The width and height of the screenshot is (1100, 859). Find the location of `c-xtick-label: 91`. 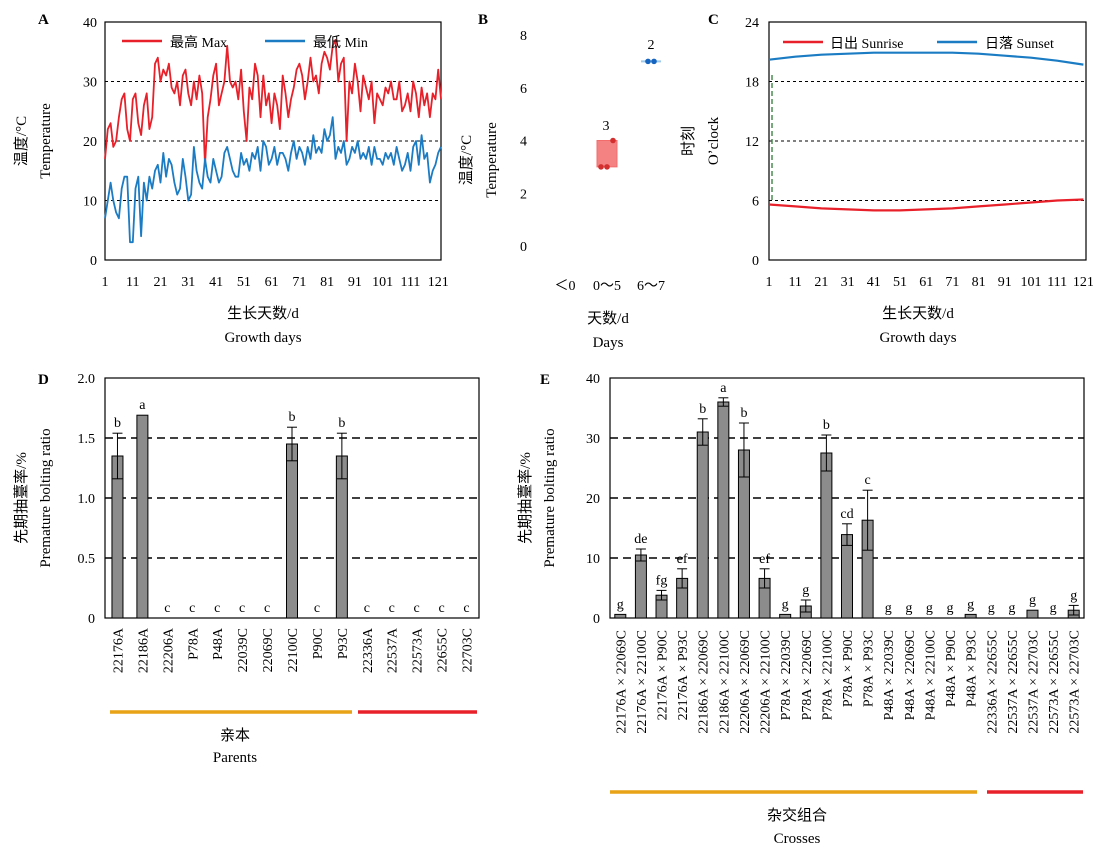

c-xtick-label: 91 is located at coordinates (1005, 282).